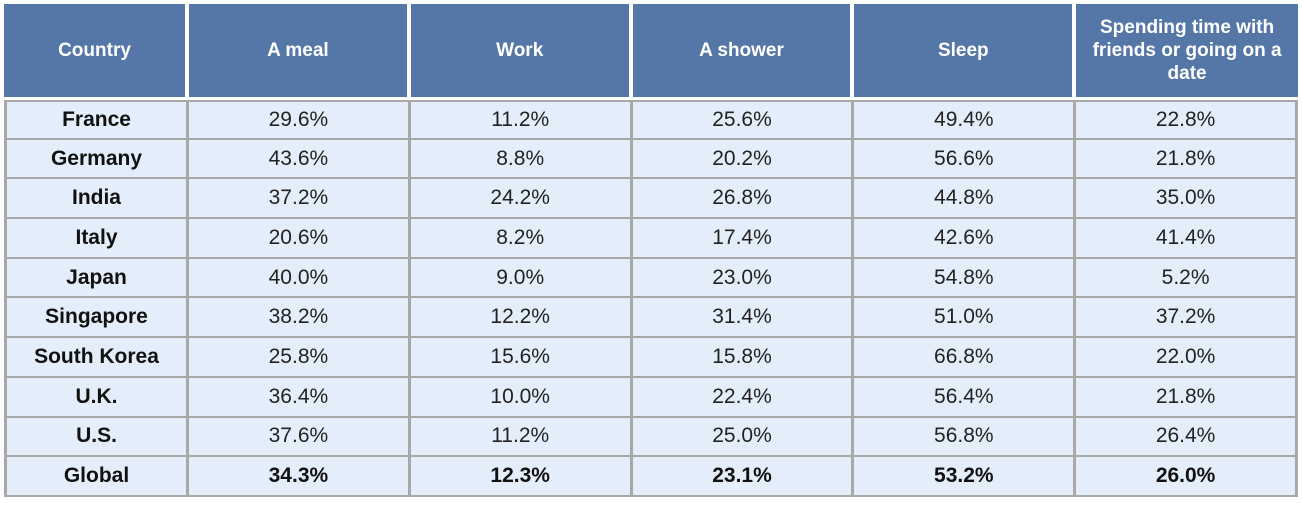 The width and height of the screenshot is (1302, 506). What do you see at coordinates (300, 52) in the screenshot?
I see `column-header: A meal` at bounding box center [300, 52].